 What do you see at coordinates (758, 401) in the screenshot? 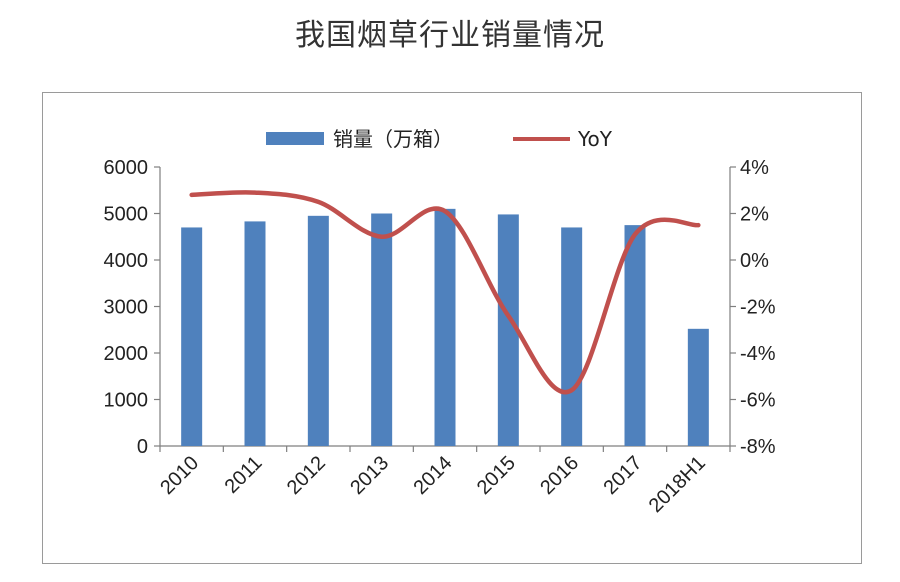
I see `y-right-tick-label: -6%` at bounding box center [758, 401].